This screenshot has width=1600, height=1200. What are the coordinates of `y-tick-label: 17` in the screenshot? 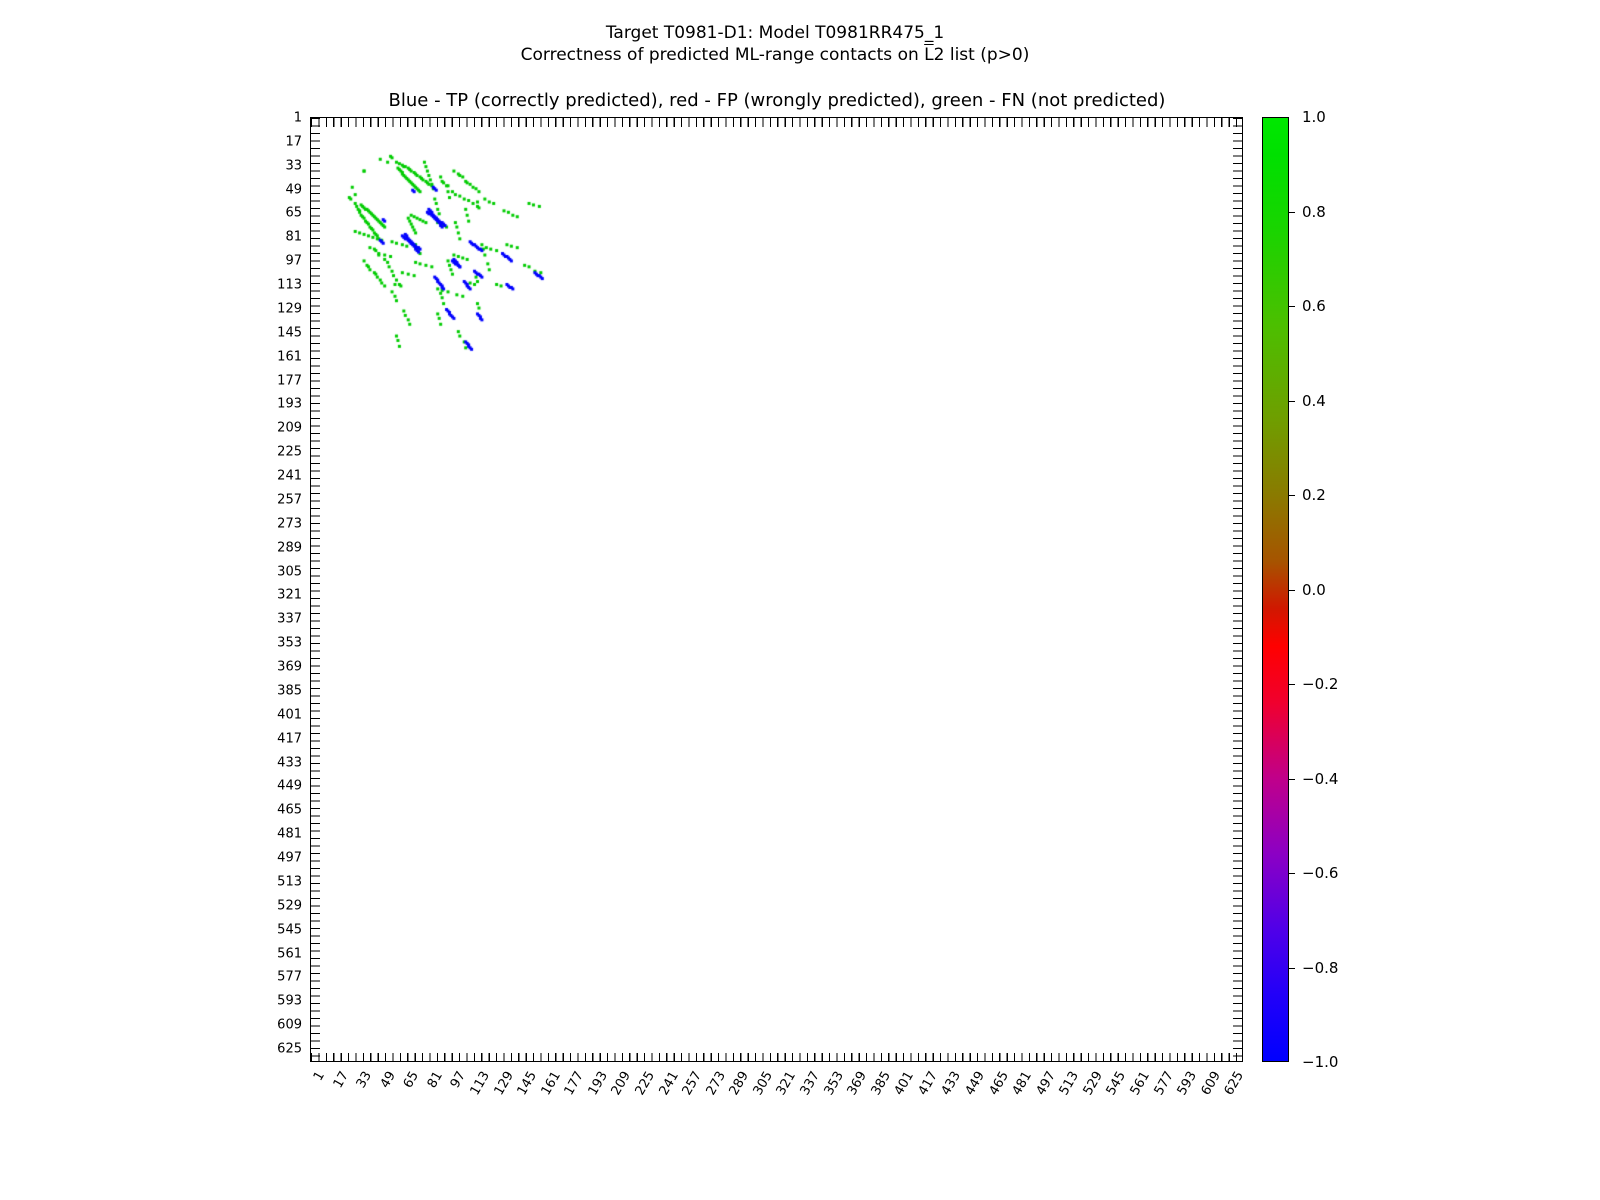 It's located at (293, 142).